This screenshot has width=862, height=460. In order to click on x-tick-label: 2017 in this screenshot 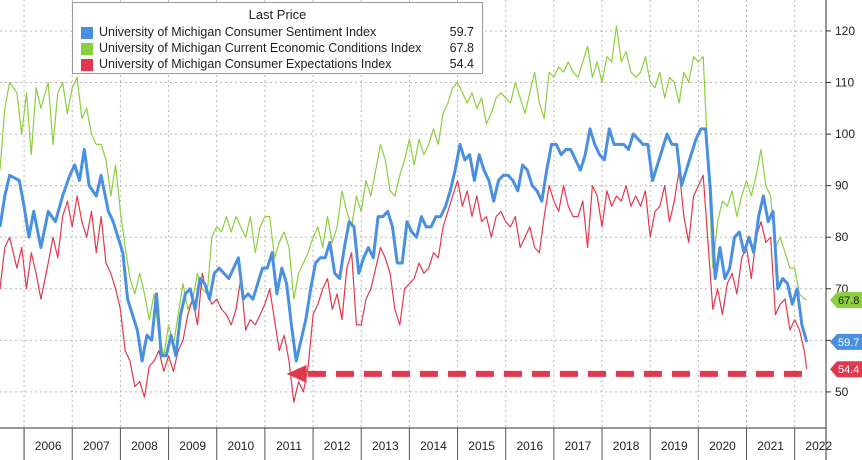, I will do `click(578, 446)`.